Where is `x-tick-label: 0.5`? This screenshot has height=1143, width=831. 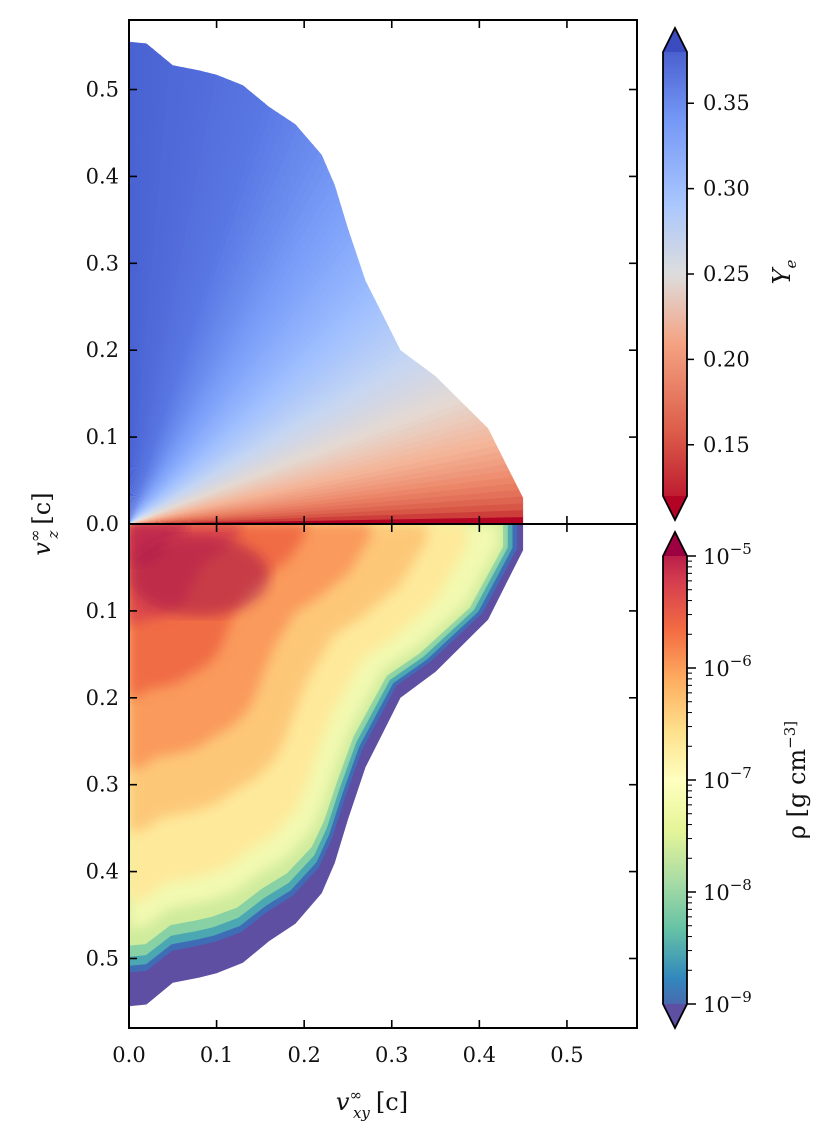 x-tick-label: 0.5 is located at coordinates (566, 1055).